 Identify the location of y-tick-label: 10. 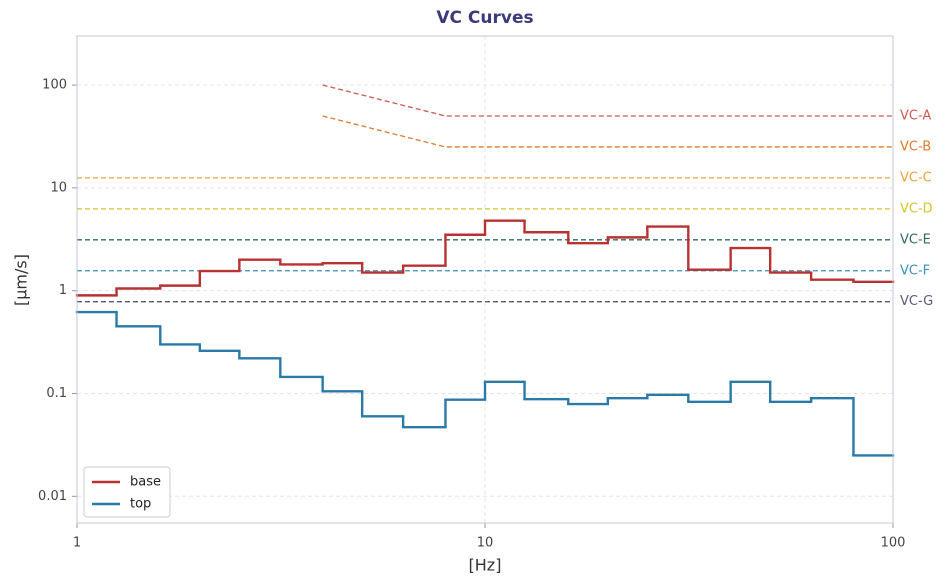
(58, 187).